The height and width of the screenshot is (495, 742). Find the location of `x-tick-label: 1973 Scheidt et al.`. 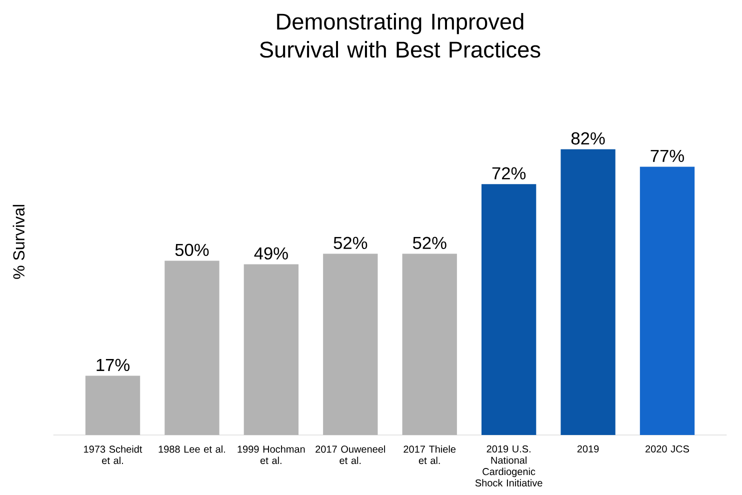

x-tick-label: 1973 Scheidt et al. is located at coordinates (113, 454).